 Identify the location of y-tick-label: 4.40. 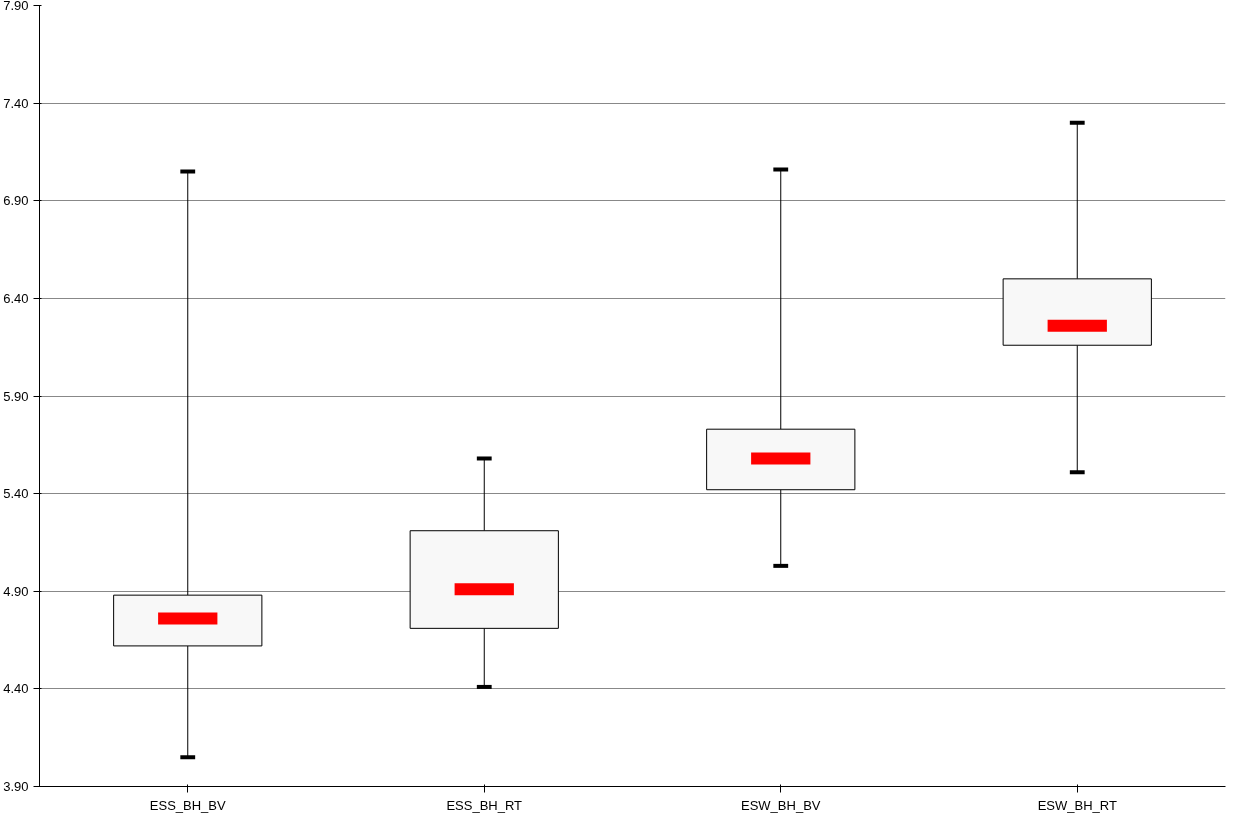
(16, 689).